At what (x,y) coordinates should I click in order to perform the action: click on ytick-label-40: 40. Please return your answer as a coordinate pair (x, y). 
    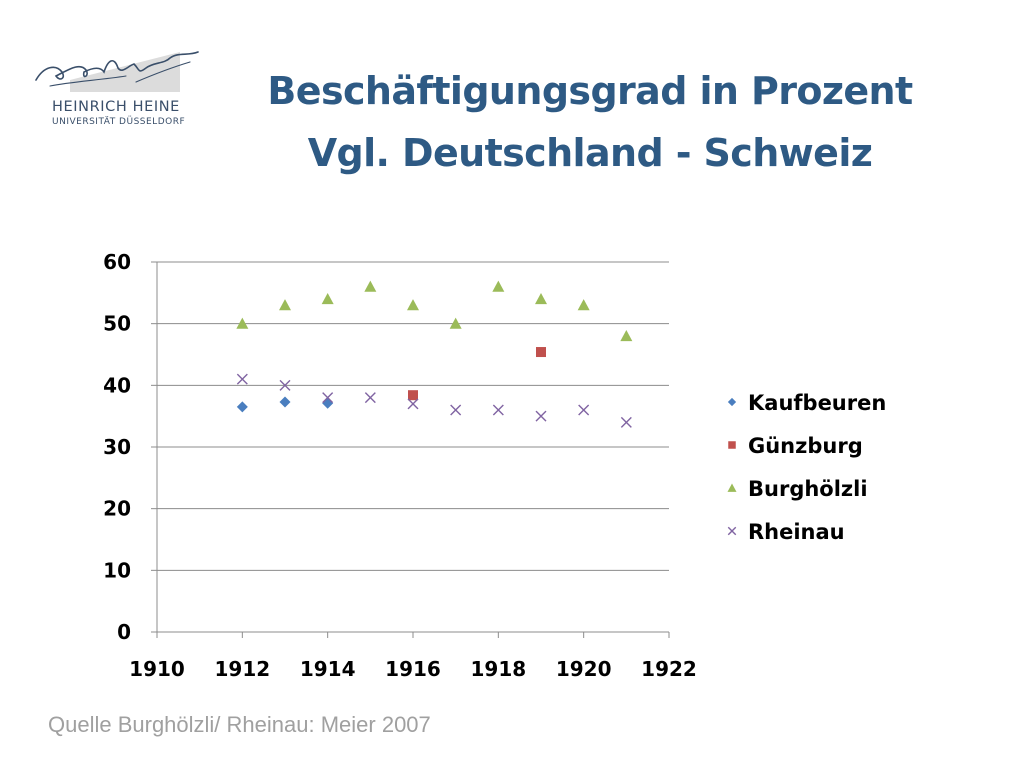
    Looking at the image, I should click on (117, 385).